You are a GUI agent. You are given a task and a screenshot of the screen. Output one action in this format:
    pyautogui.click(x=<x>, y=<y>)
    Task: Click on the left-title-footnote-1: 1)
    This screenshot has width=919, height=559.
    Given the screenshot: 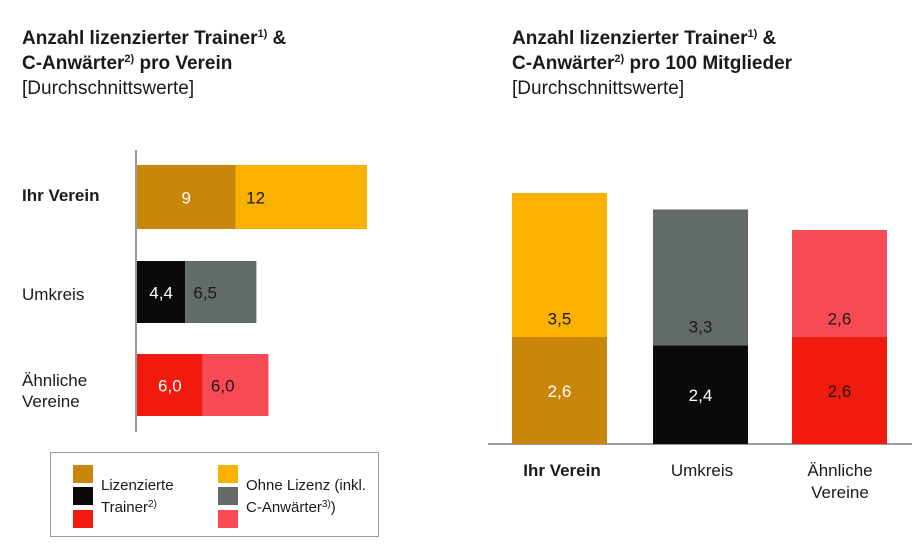 What is the action you would take?
    pyautogui.click(x=262, y=34)
    